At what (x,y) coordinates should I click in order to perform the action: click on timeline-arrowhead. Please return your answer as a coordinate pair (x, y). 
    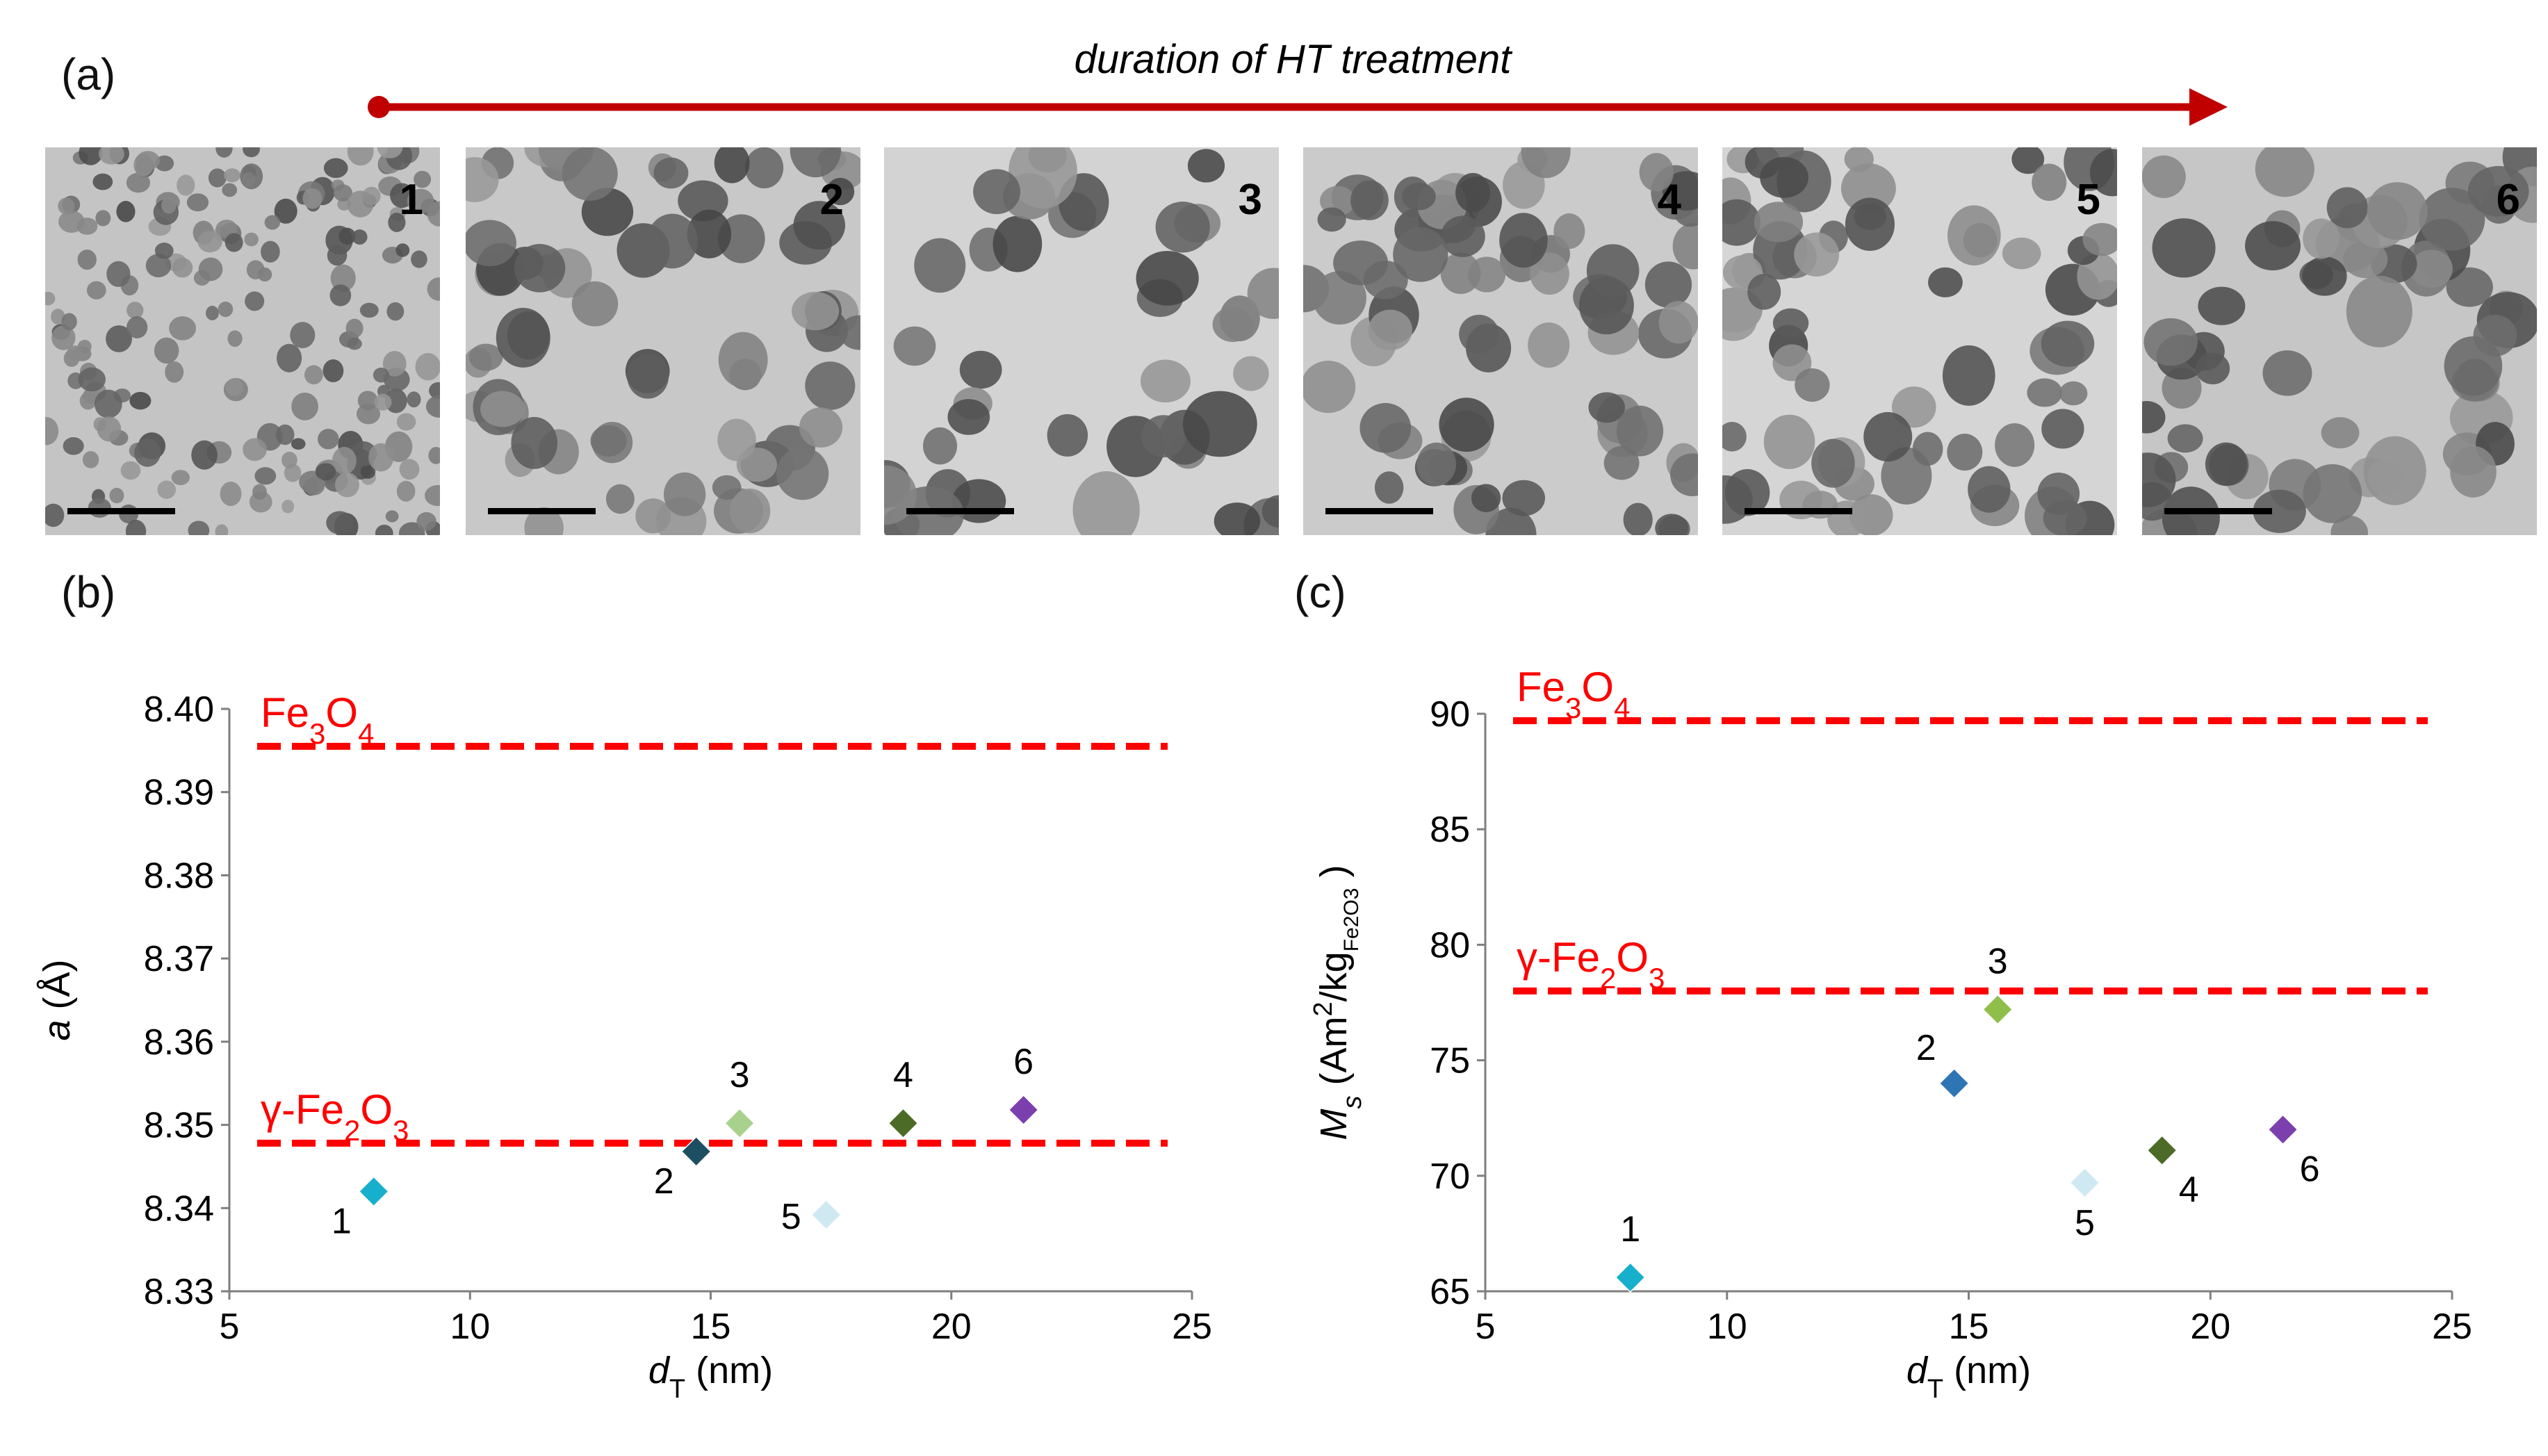
    Looking at the image, I should click on (2208, 107).